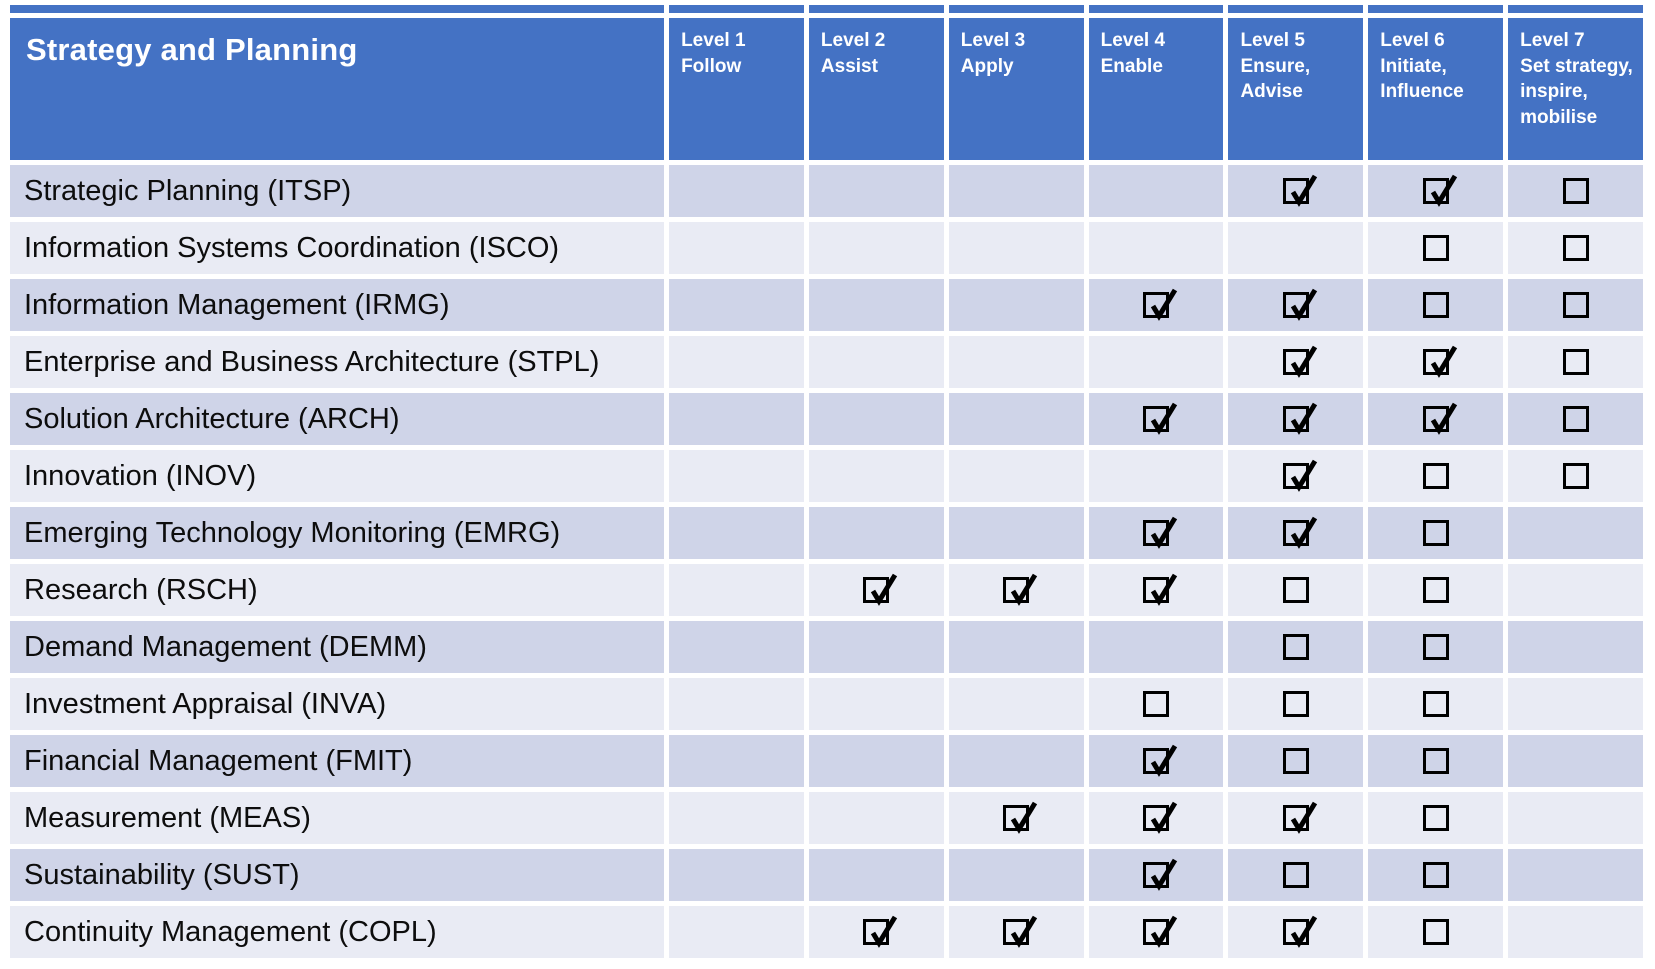 This screenshot has width=1655, height=969. Describe the element at coordinates (337, 590) in the screenshot. I see `skill-label: Research (RSCH)` at that location.